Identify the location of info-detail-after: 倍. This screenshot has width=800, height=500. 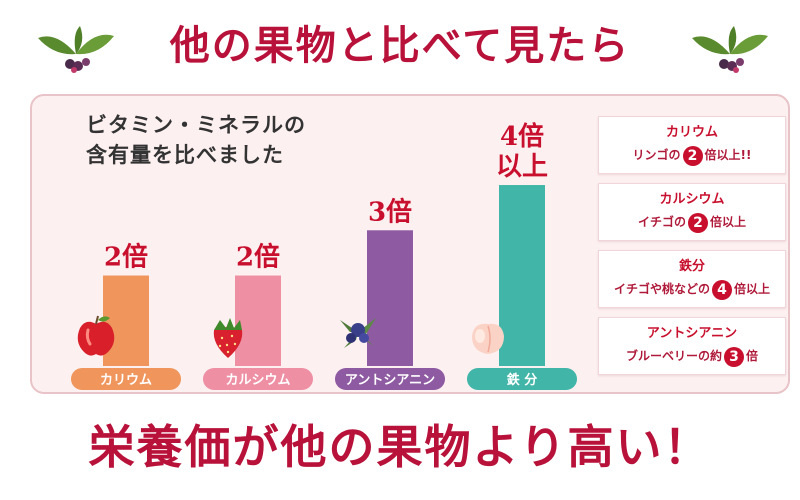
(752, 356).